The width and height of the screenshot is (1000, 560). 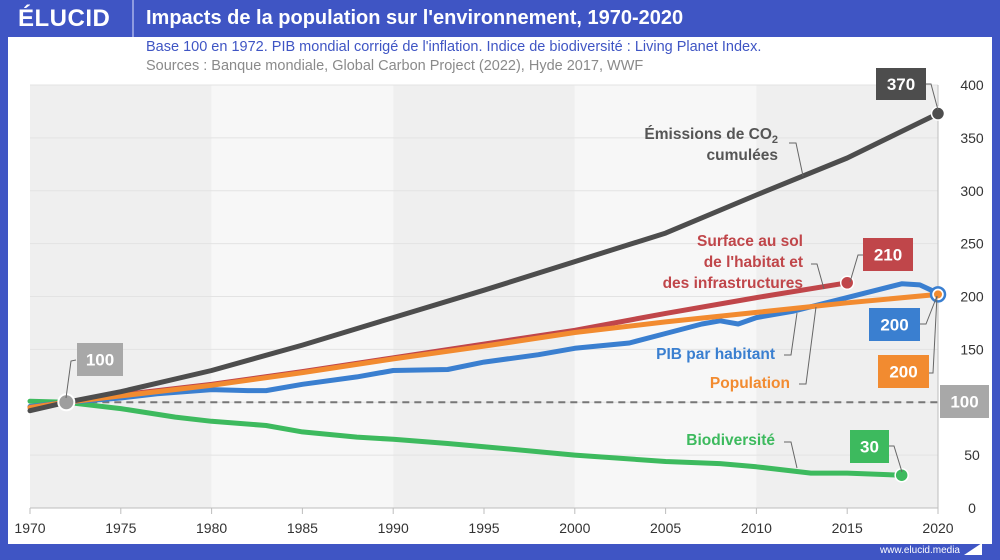 What do you see at coordinates (796, 159) in the screenshot?
I see `co2-label-leader` at bounding box center [796, 159].